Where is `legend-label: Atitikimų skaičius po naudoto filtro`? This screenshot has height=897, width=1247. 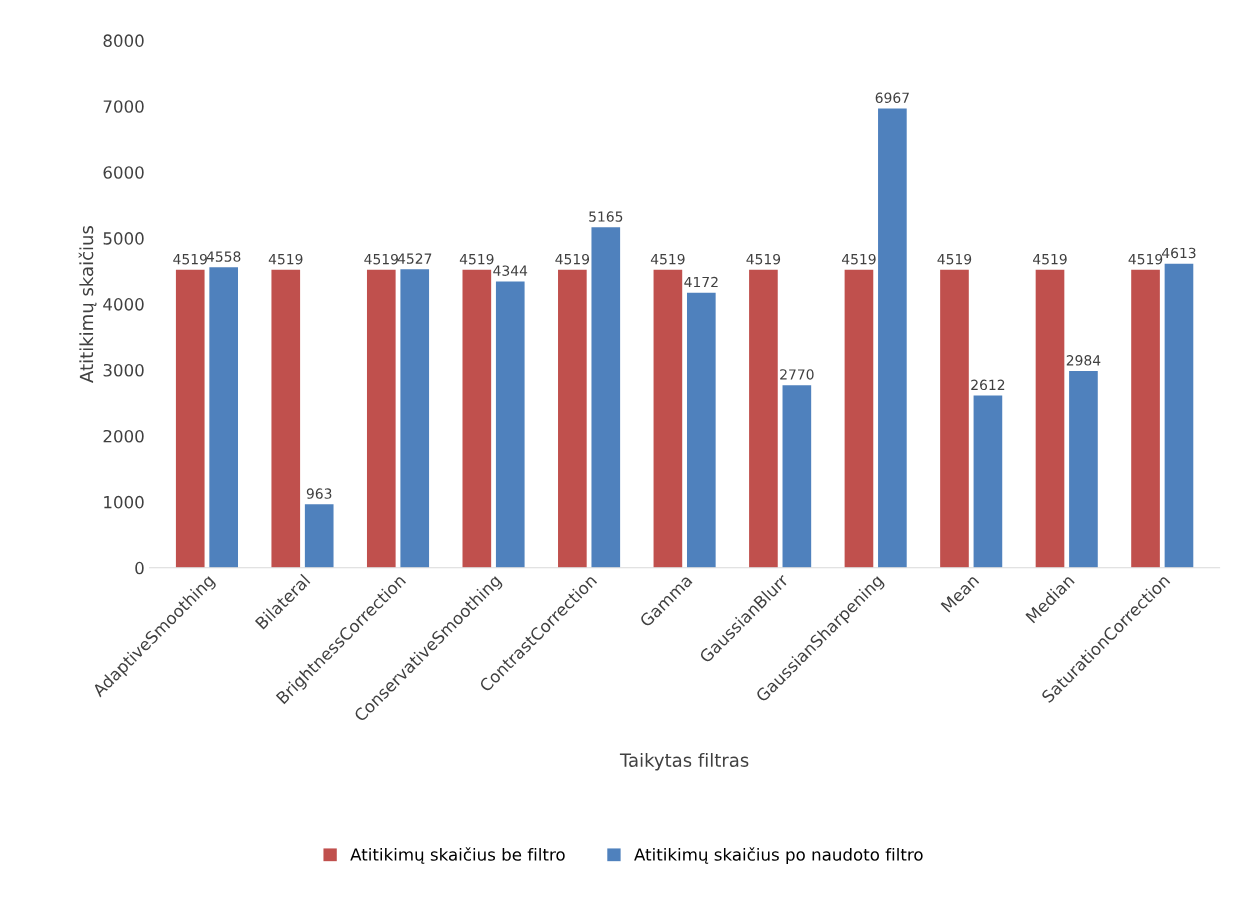
legend-label: Atitikimų skaičius po naudoto filtro is located at coordinates (778, 856).